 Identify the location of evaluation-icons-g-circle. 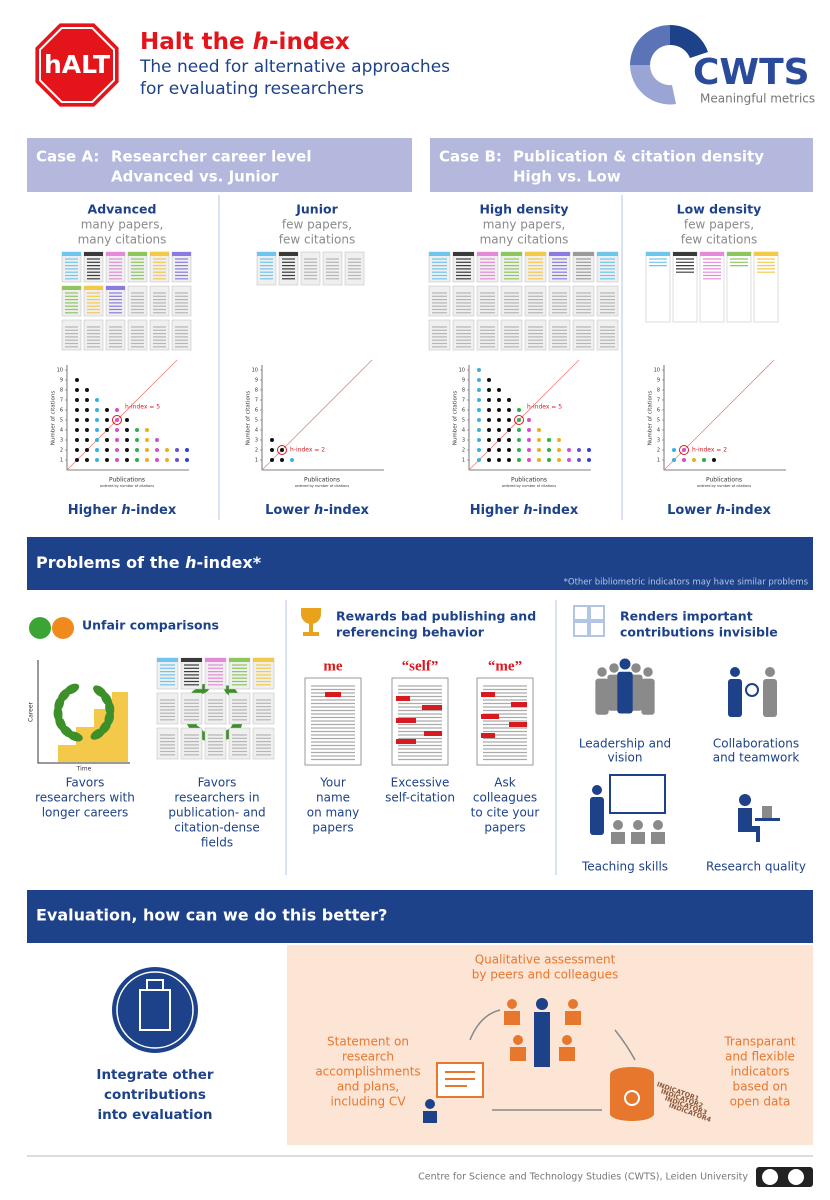
(573, 1004).